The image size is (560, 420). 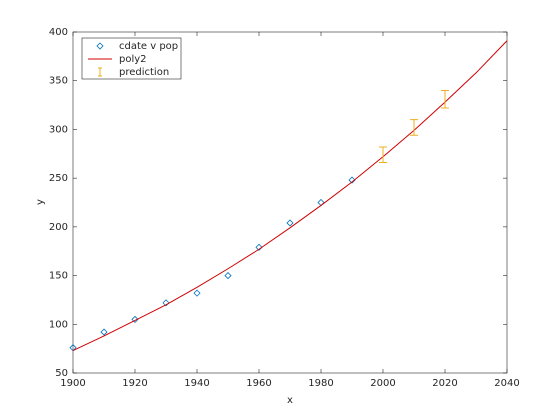 What do you see at coordinates (444, 383) in the screenshot?
I see `x-tick-label: 2020` at bounding box center [444, 383].